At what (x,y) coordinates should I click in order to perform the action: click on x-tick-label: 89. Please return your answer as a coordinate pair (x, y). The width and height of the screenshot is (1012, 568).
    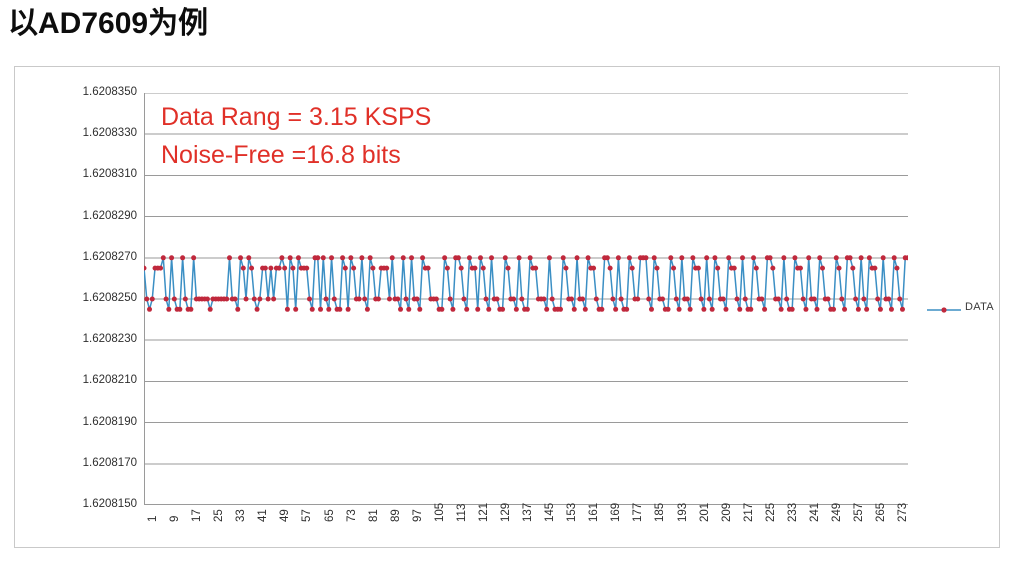
    Looking at the image, I should click on (395, 515).